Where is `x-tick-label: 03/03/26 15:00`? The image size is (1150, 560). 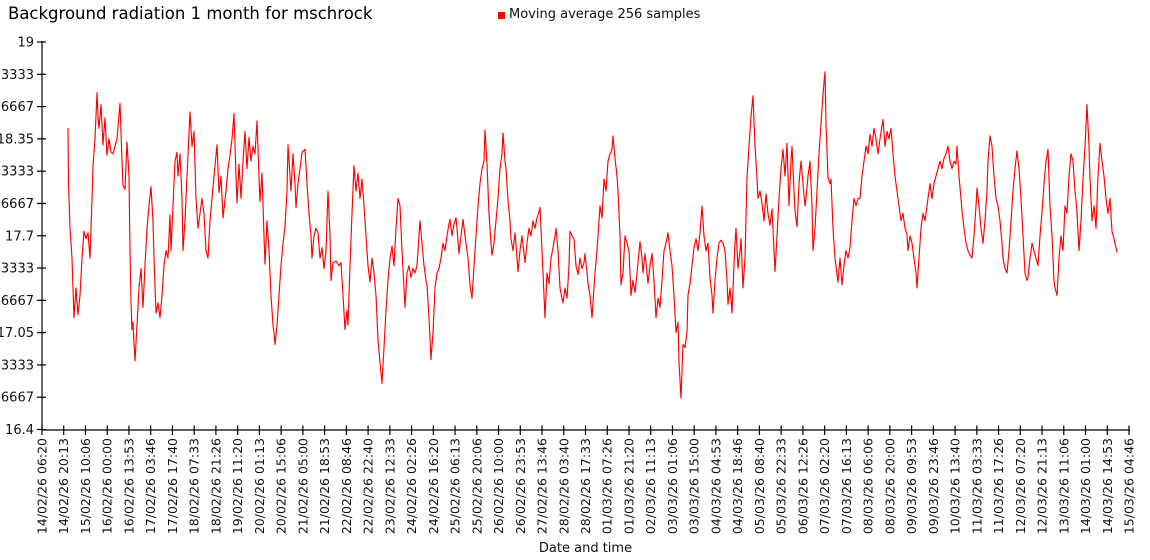 x-tick-label: 03/03/26 15:00 is located at coordinates (694, 486).